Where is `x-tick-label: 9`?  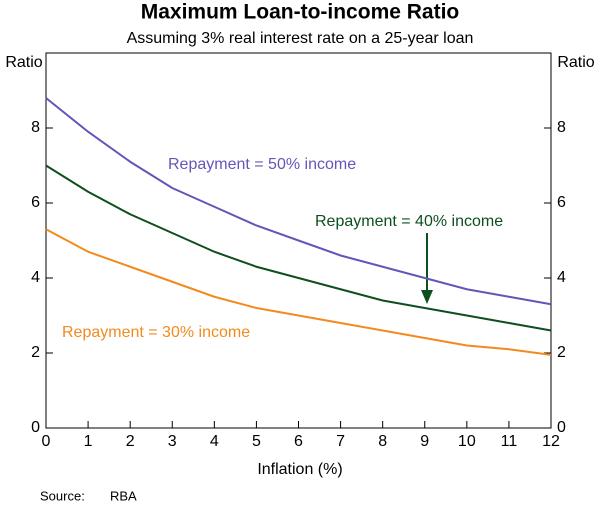
x-tick-label: 9 is located at coordinates (424, 441).